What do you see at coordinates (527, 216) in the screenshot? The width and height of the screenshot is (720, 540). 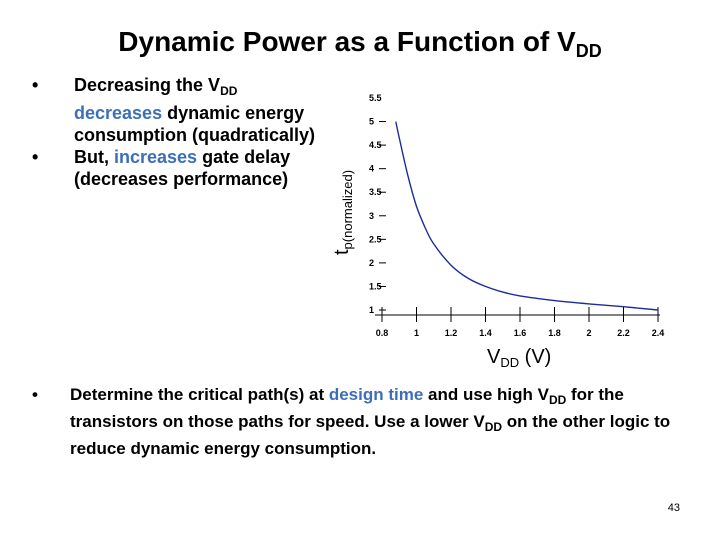 I see `delay-curve` at bounding box center [527, 216].